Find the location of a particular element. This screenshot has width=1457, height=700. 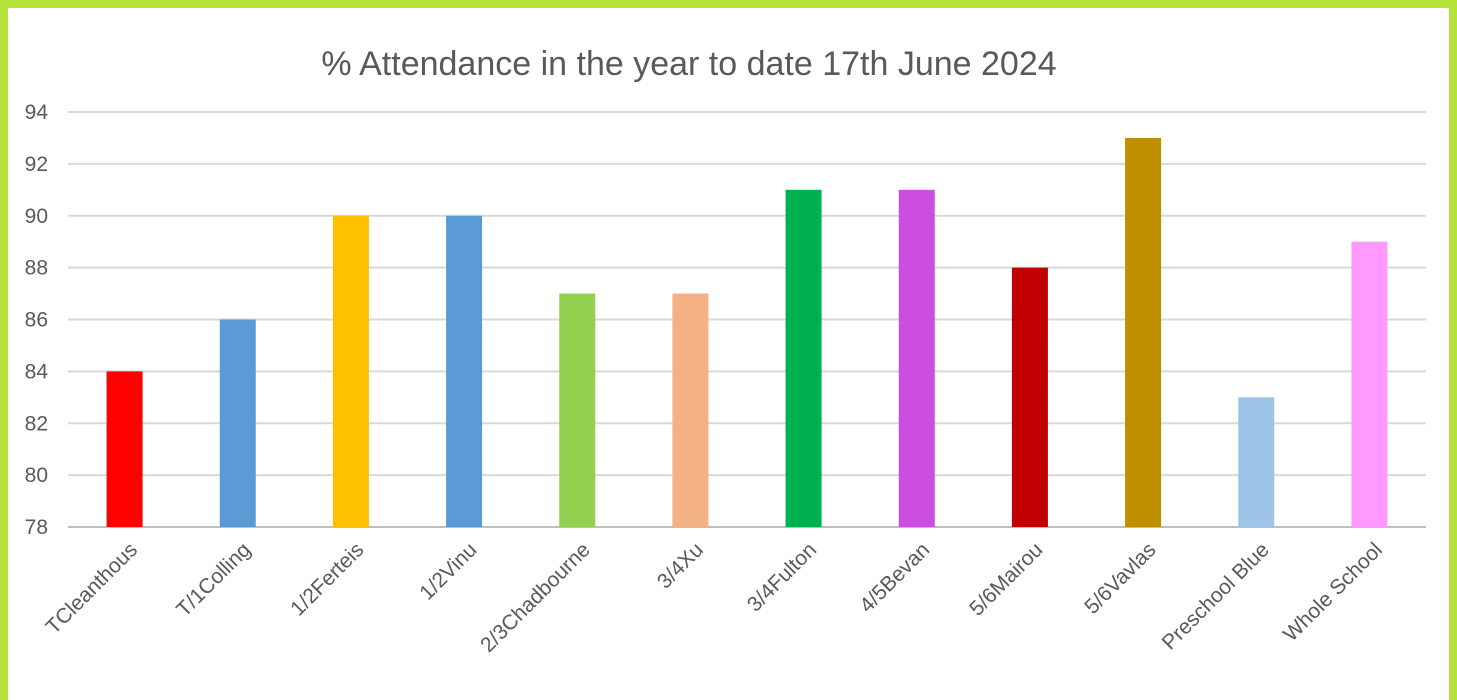

bar-whole-school is located at coordinates (1369, 384).